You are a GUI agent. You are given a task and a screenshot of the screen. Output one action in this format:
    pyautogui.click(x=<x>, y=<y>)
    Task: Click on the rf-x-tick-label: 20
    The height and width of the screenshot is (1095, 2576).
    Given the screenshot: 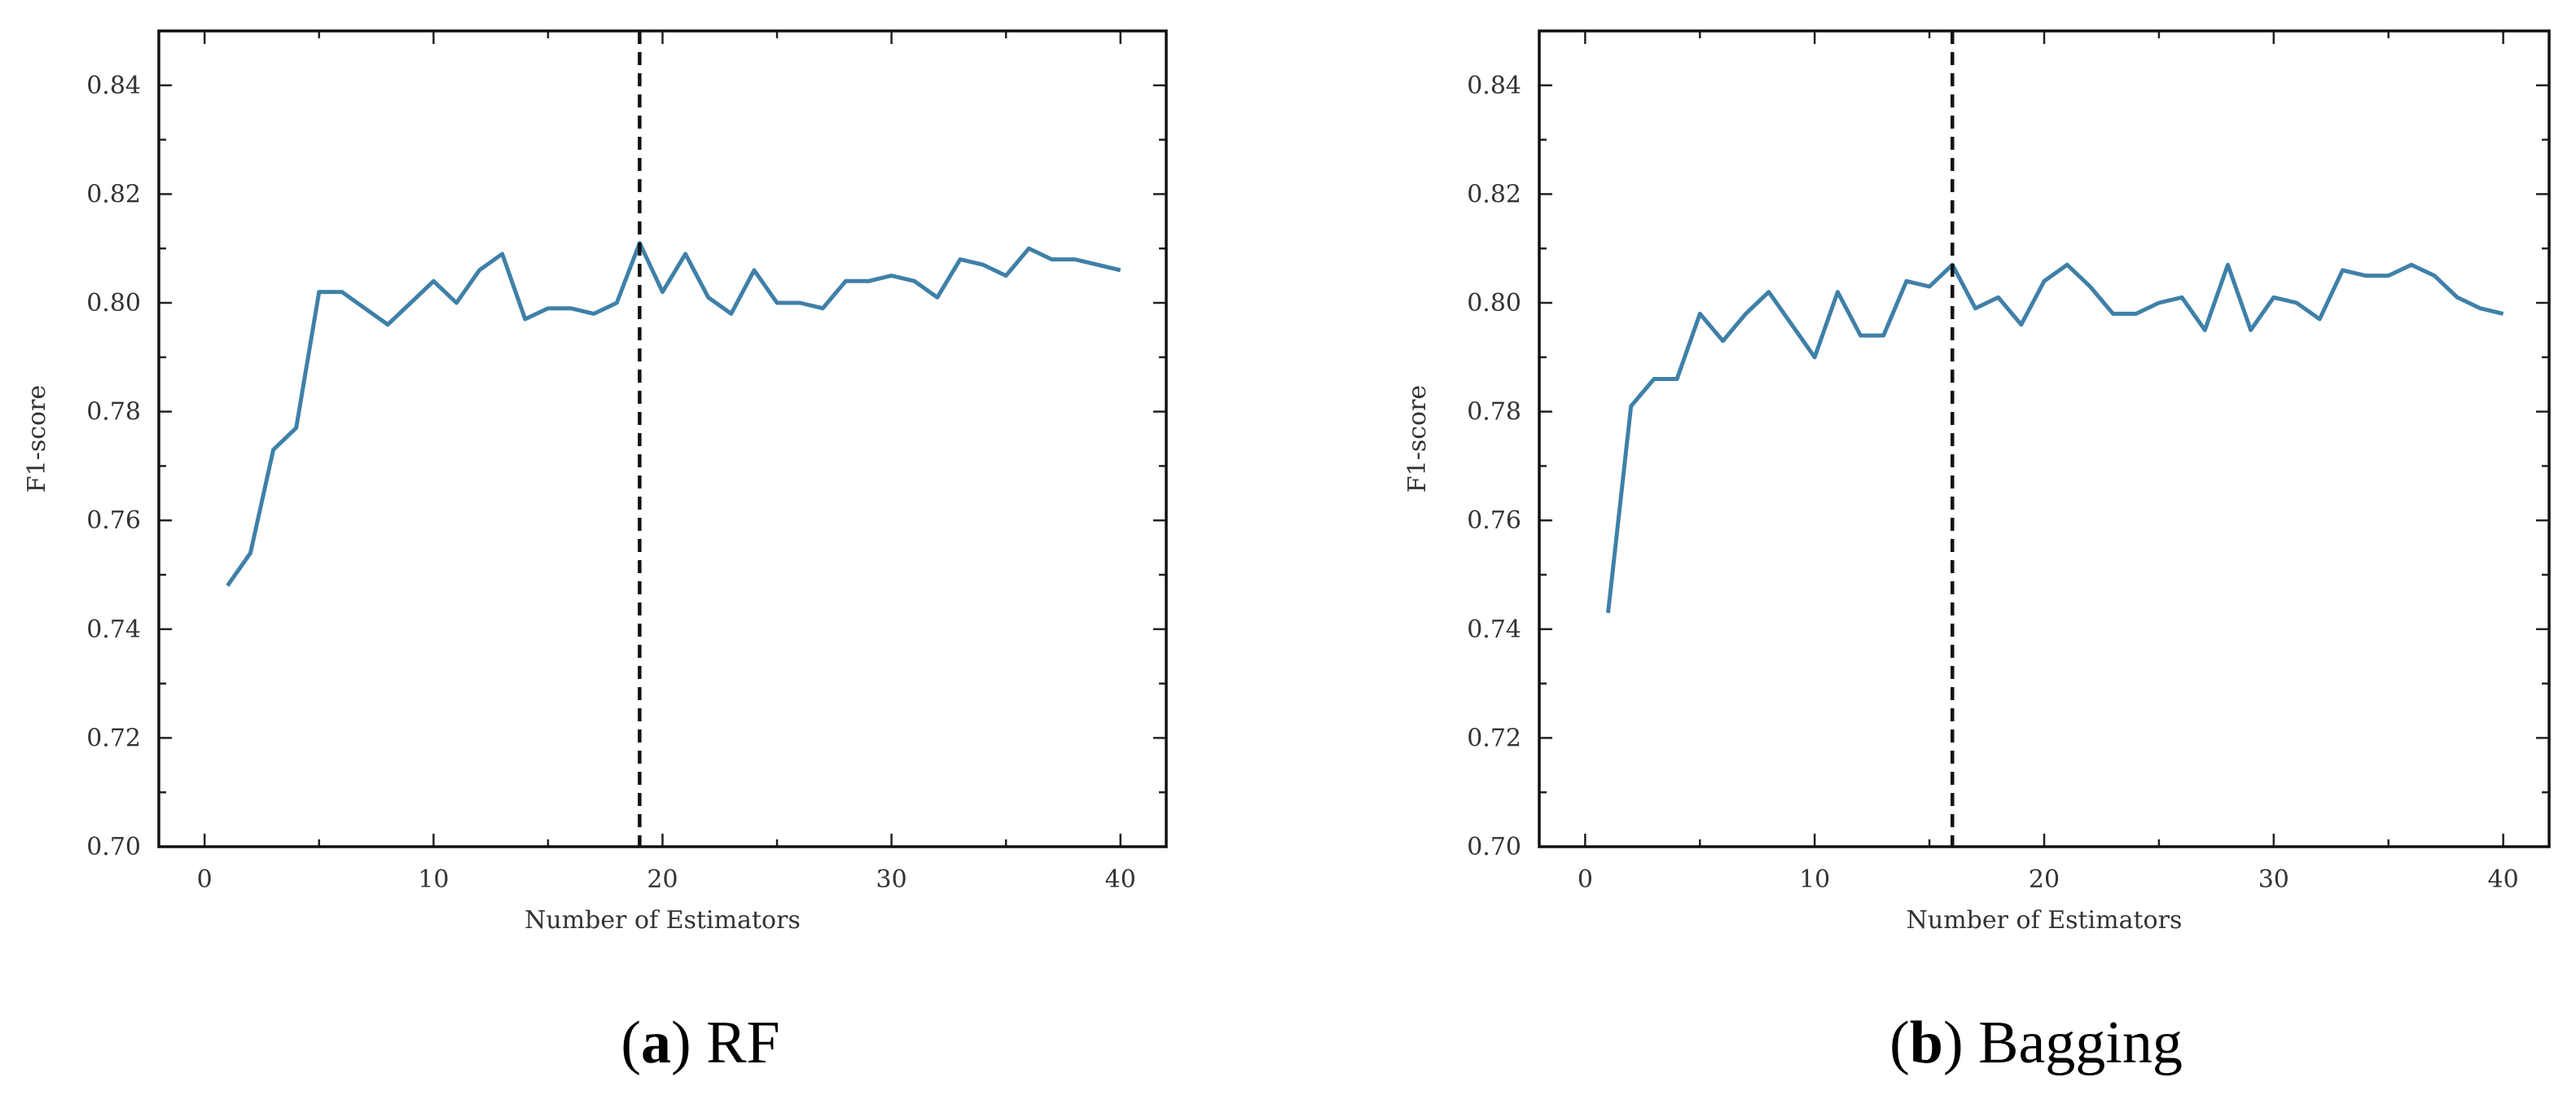 What is the action you would take?
    pyautogui.click(x=662, y=880)
    